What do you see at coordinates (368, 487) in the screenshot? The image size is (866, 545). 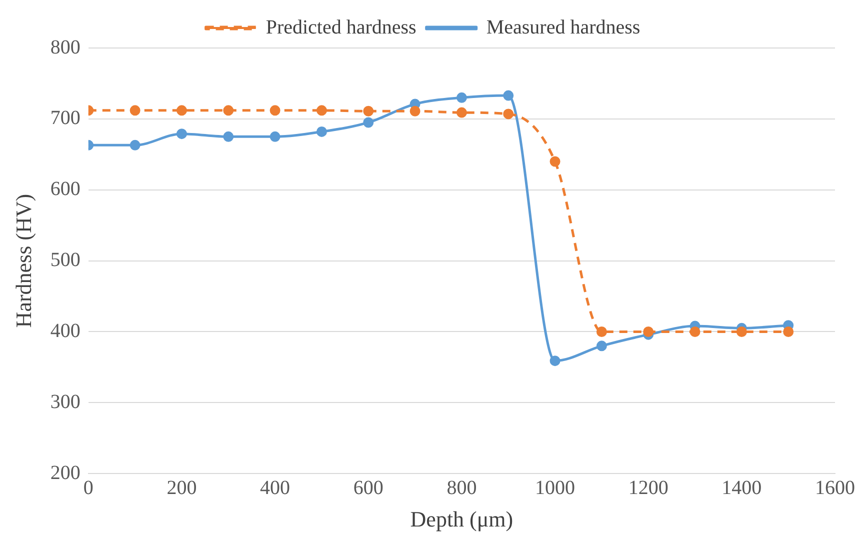 I see `x-tick-label: 600` at bounding box center [368, 487].